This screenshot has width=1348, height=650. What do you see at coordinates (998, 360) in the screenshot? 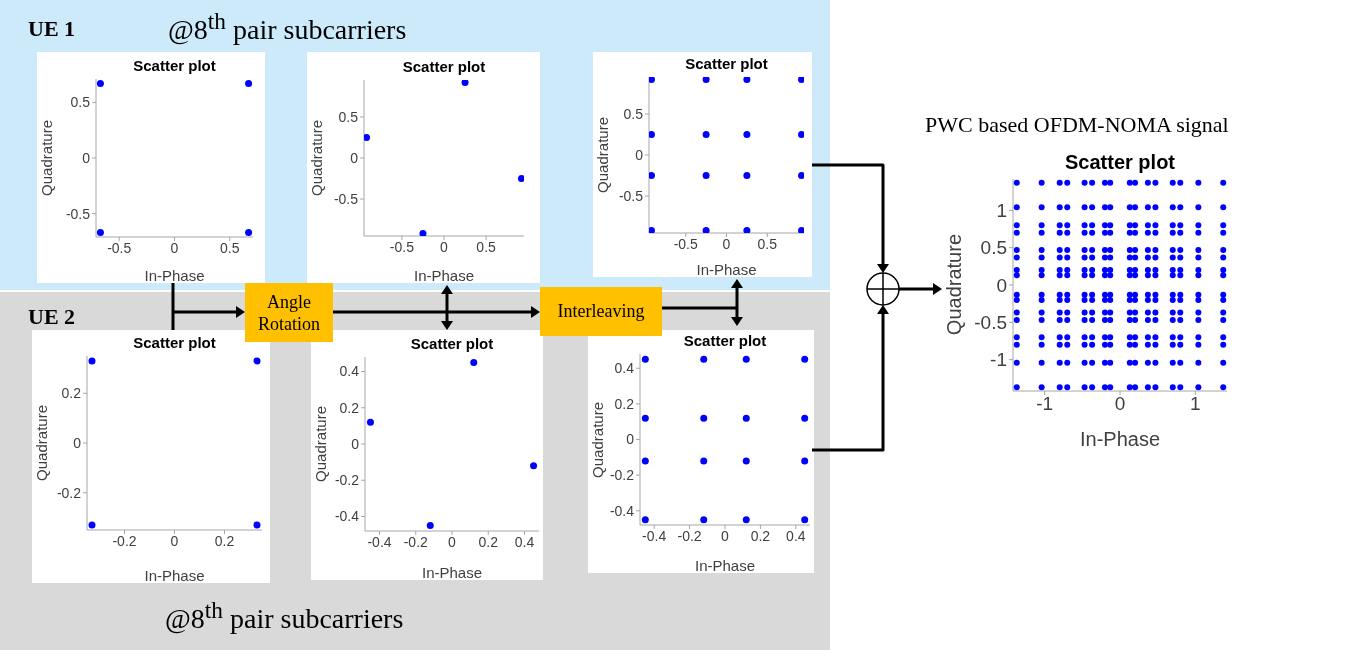
I see `y-tick-label: -1` at bounding box center [998, 360].